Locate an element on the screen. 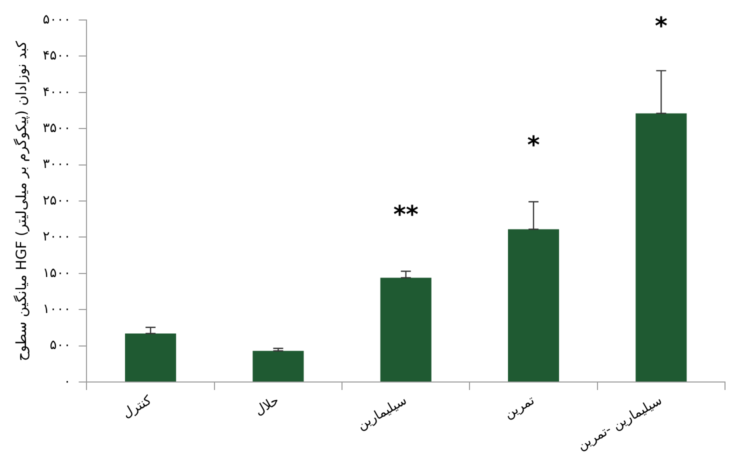 Image resolution: width=735 pixels, height=462 pixels. y-tick-label: ۱۰۰۰ is located at coordinates (56, 309).